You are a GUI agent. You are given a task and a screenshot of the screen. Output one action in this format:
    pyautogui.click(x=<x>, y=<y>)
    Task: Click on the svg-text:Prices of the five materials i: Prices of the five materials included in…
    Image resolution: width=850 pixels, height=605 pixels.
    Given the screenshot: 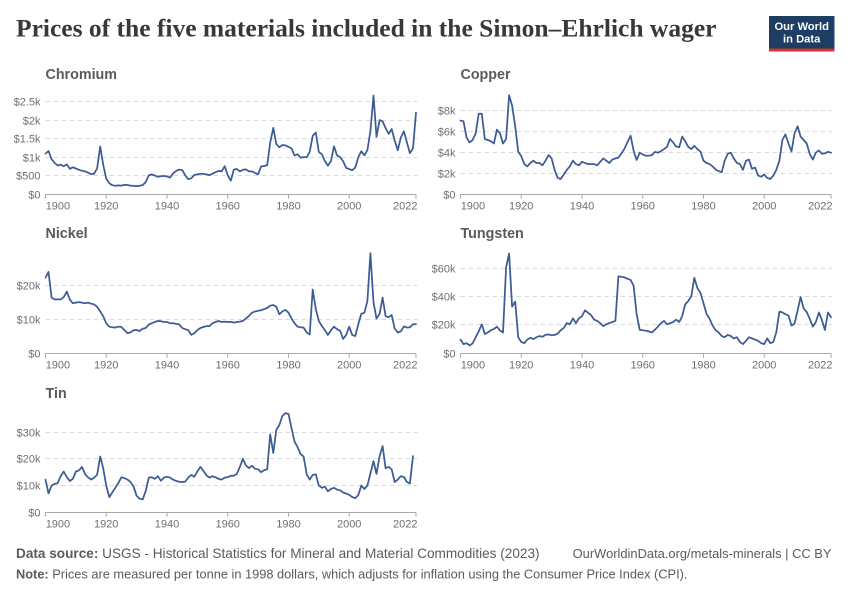 What is the action you would take?
    pyautogui.click(x=366, y=27)
    